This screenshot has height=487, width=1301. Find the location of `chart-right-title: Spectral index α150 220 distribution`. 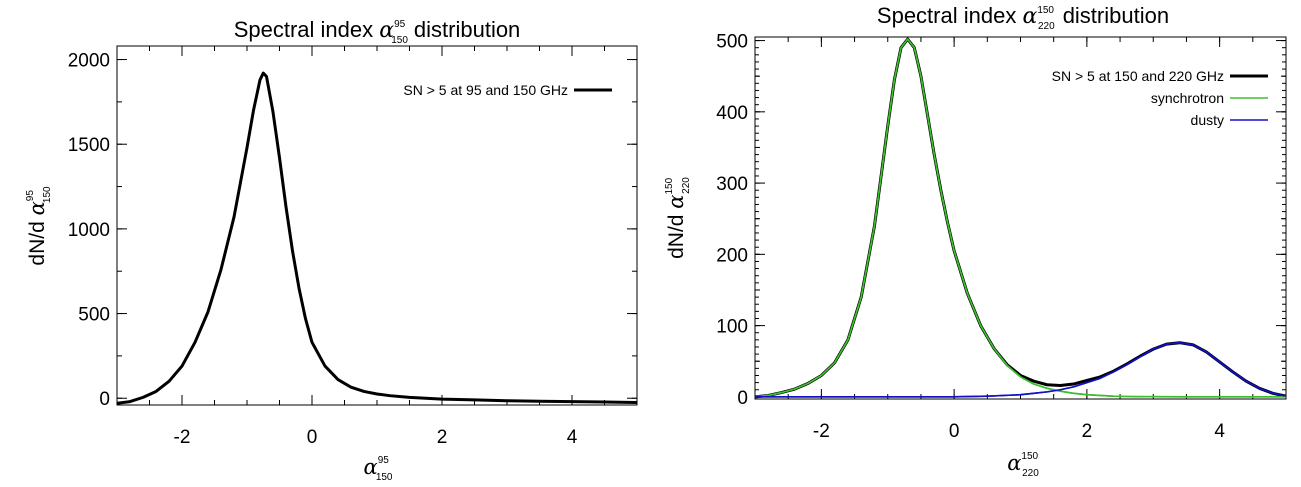

chart-right-title: Spectral index α150 220 distribution is located at coordinates (1023, 17).